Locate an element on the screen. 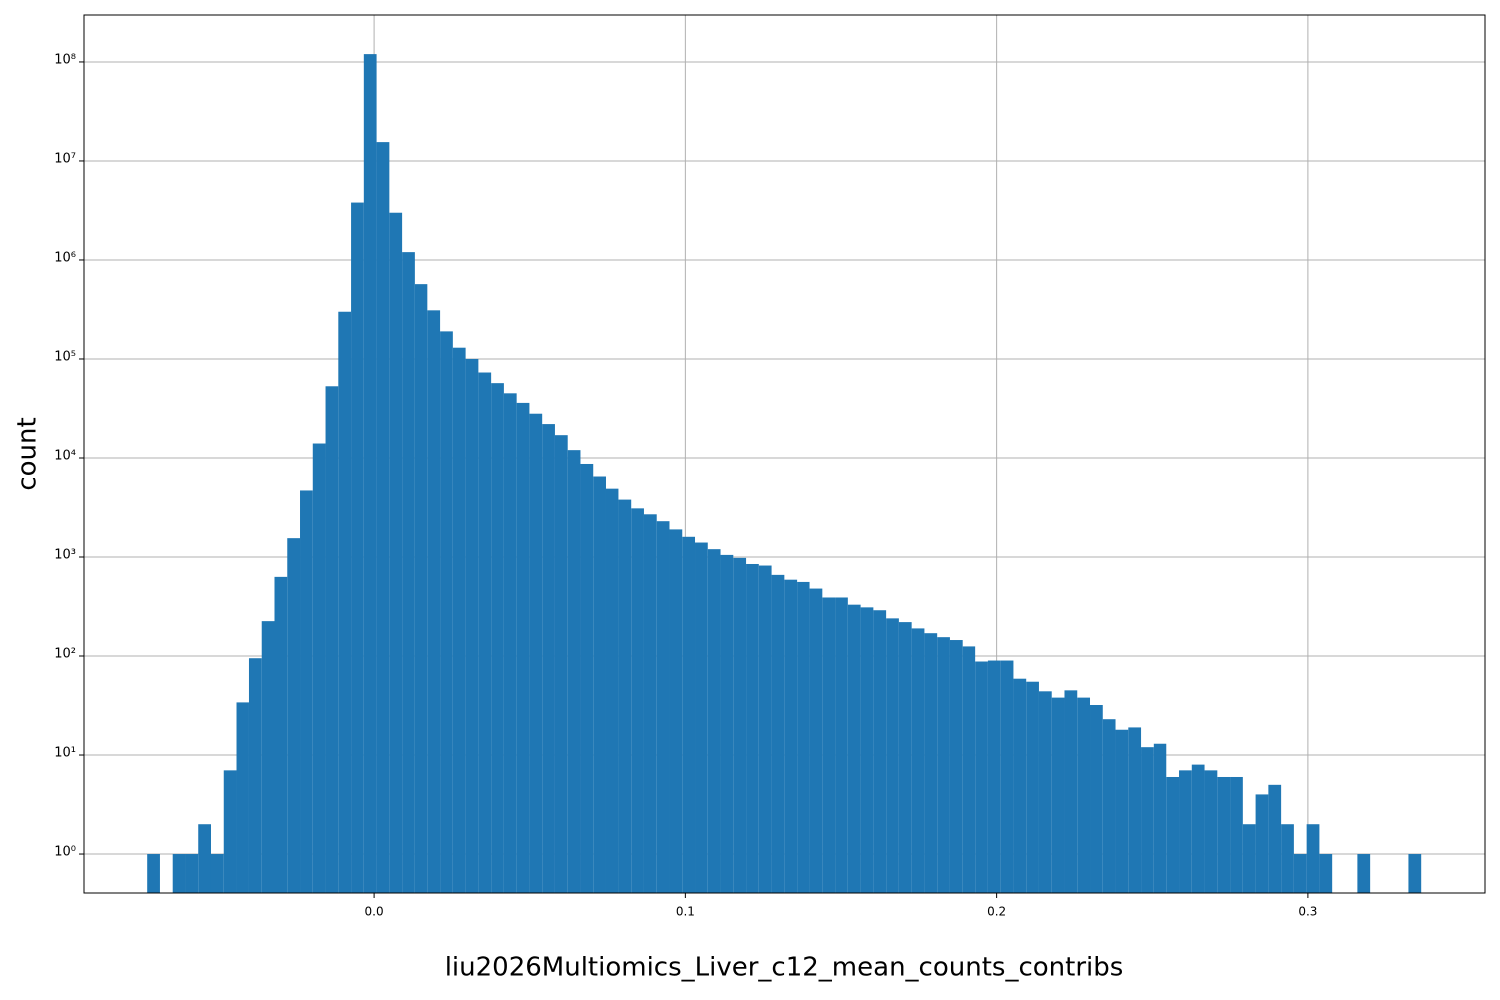  x-tick-label: 0.2 is located at coordinates (996, 912).